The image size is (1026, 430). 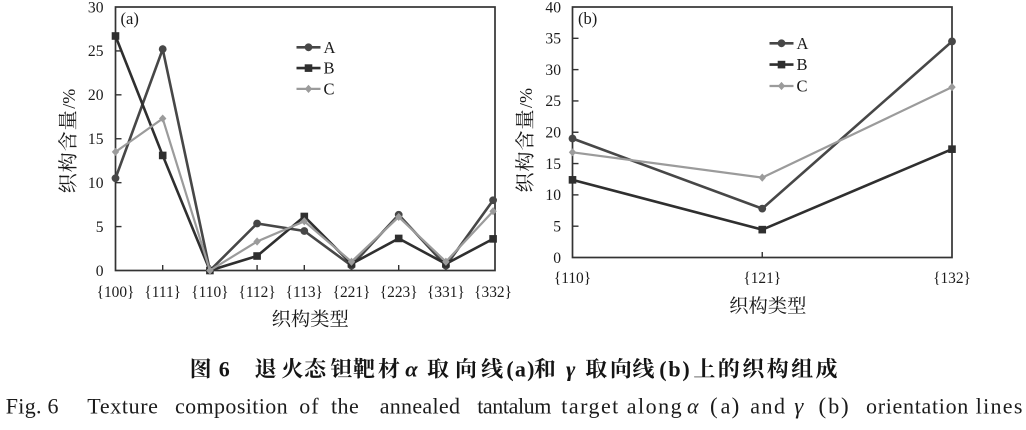 I want to click on svg-text: Fig. 6, so click(x=32, y=405).